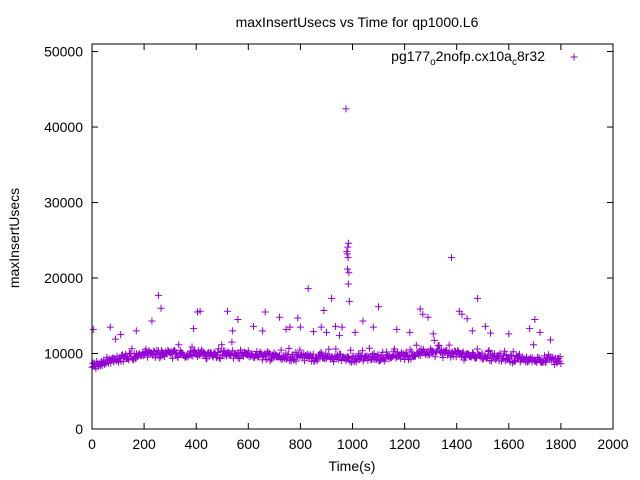 The width and height of the screenshot is (640, 480). What do you see at coordinates (404, 444) in the screenshot?
I see `x-tick-label: 1200` at bounding box center [404, 444].